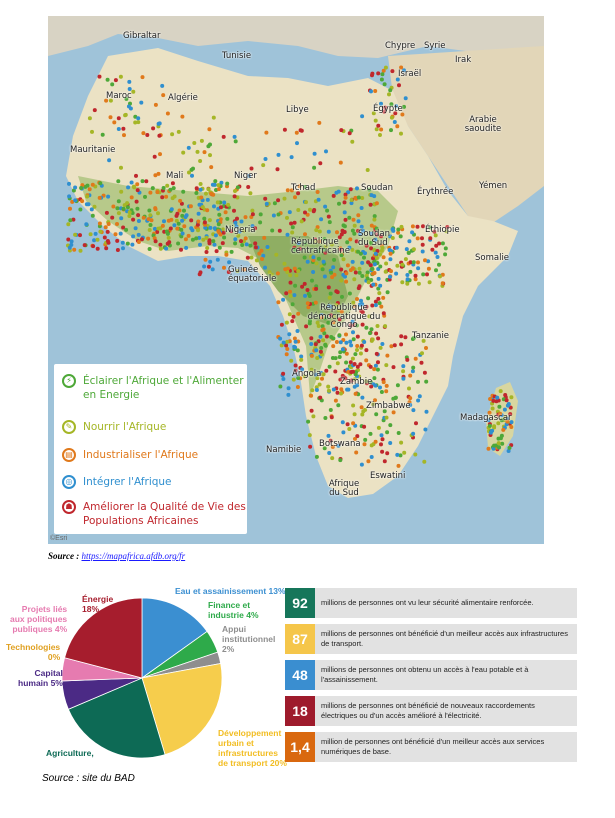  I want to click on country-label: République centrafricaine, so click(321, 246).